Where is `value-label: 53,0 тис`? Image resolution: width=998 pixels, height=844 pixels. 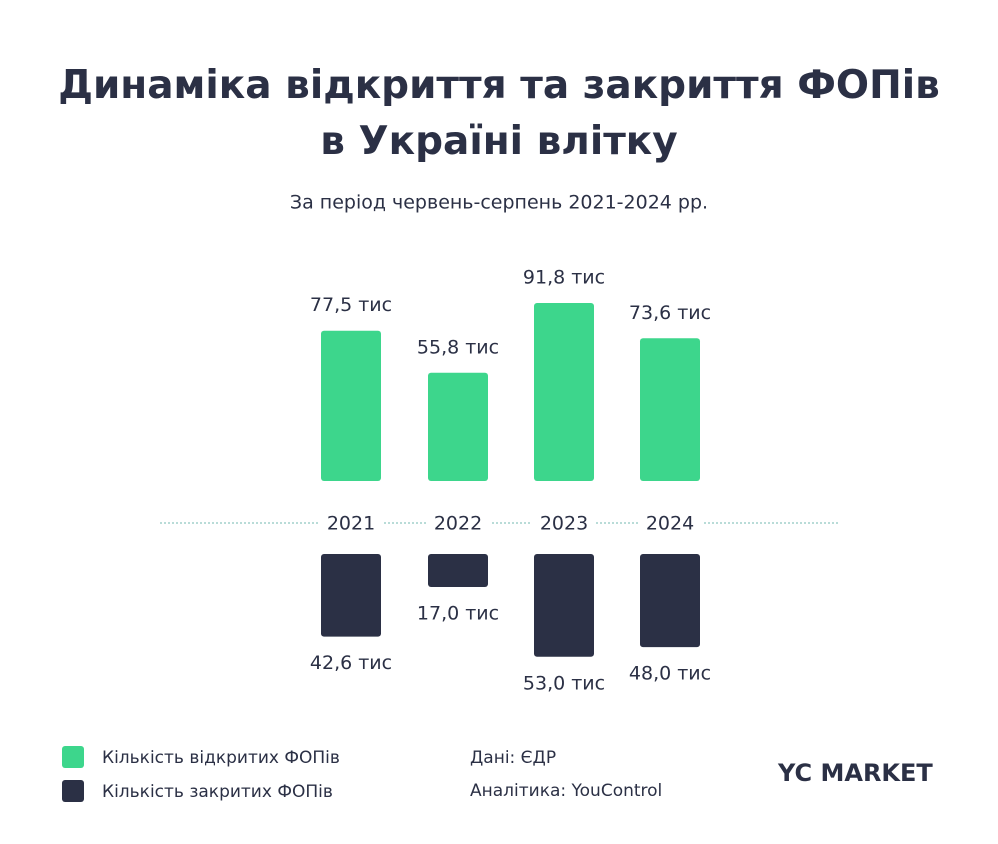
value-label: 53,0 тис is located at coordinates (564, 683).